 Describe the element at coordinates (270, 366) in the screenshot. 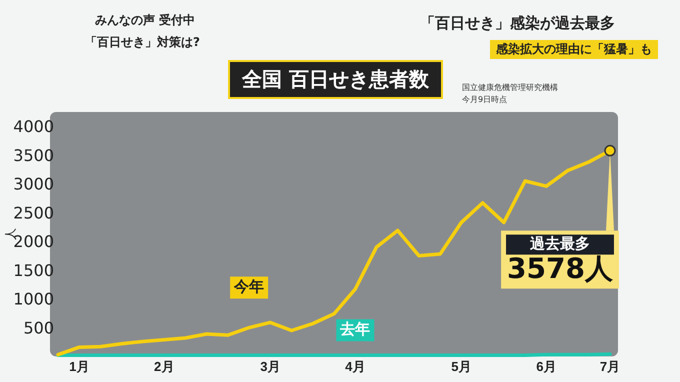

I see `x-tick-label: 3月` at that location.